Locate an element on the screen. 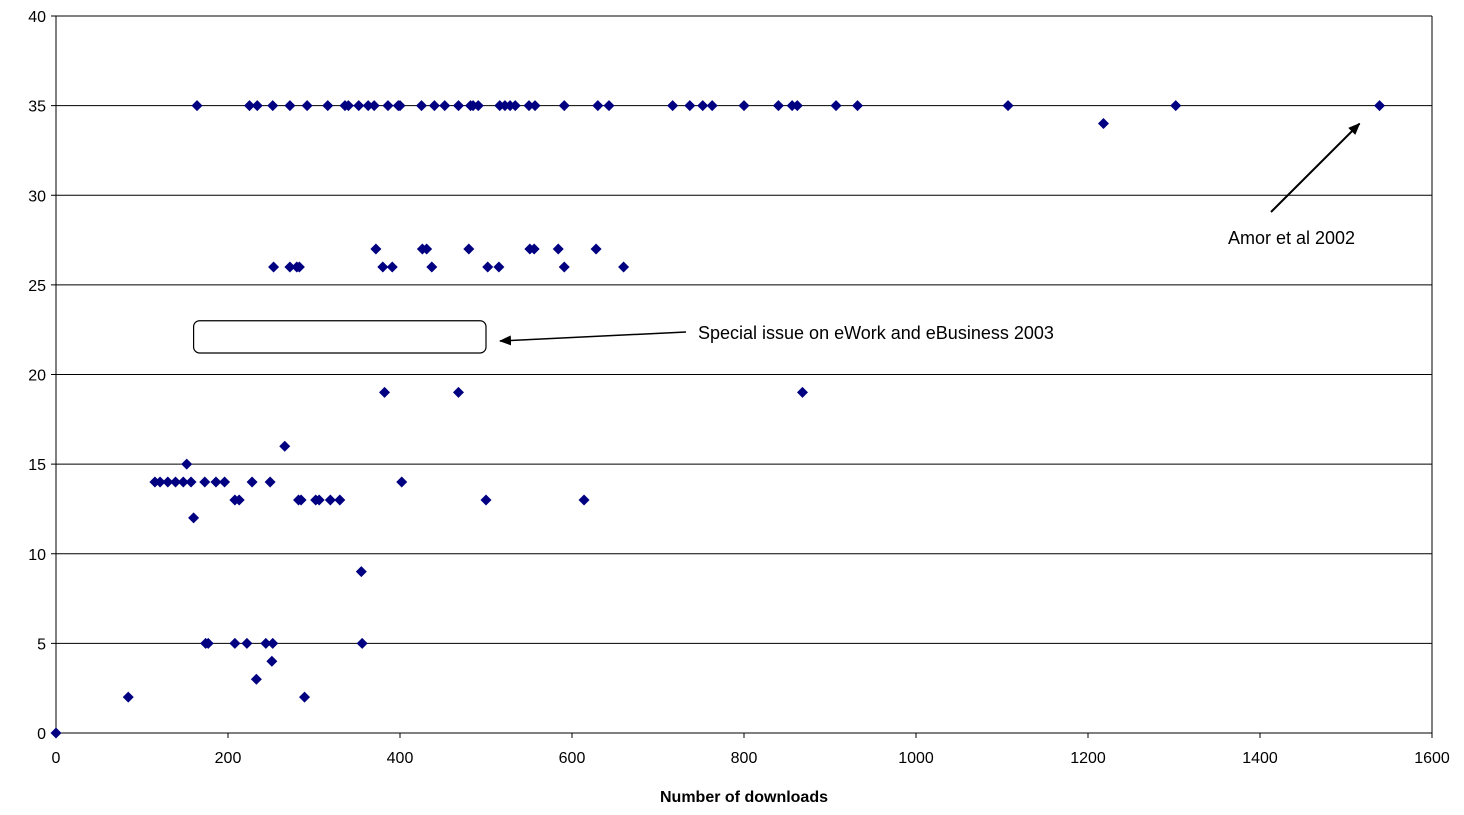 The width and height of the screenshot is (1464, 815). y-tick-label: 10 is located at coordinates (37, 555).